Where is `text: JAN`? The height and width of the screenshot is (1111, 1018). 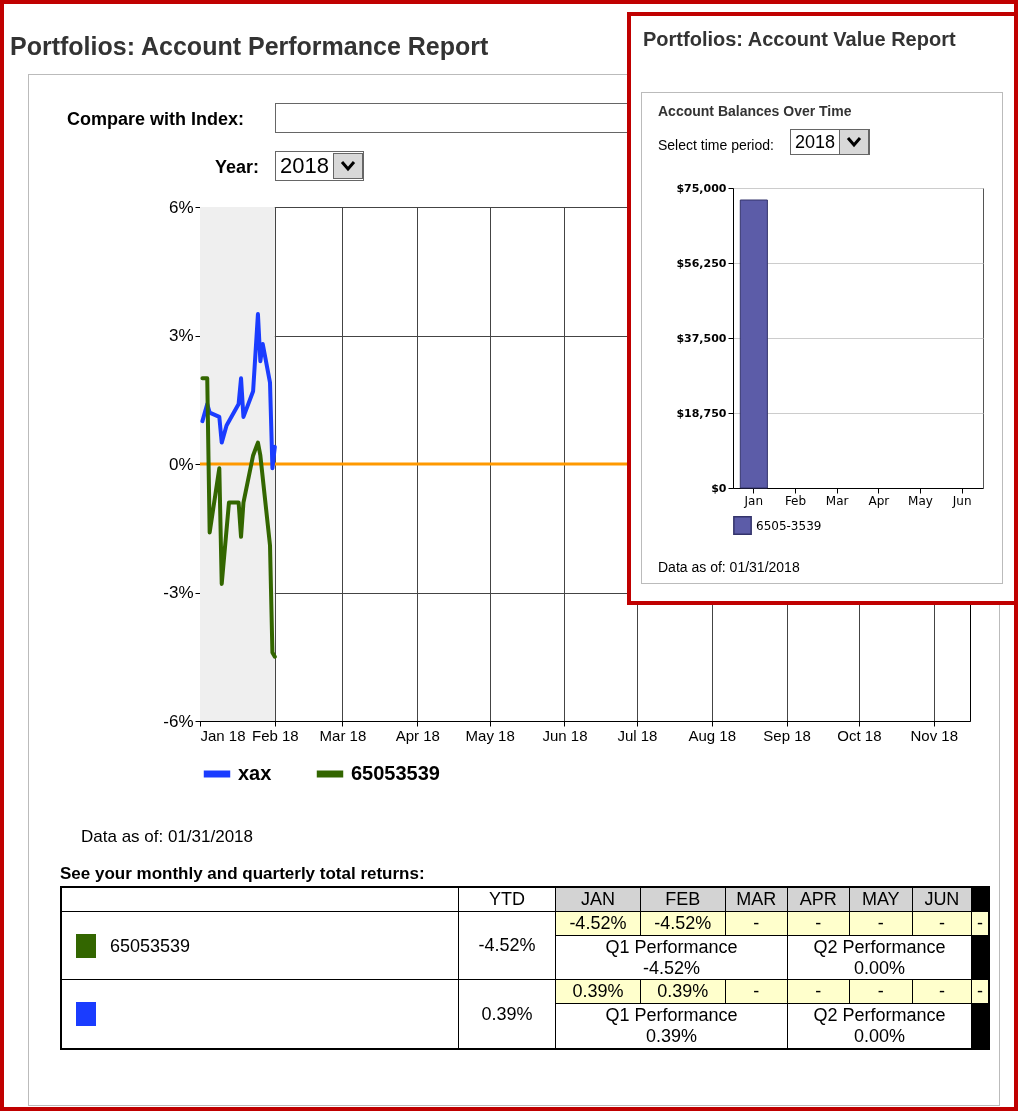 text: JAN is located at coordinates (598, 899).